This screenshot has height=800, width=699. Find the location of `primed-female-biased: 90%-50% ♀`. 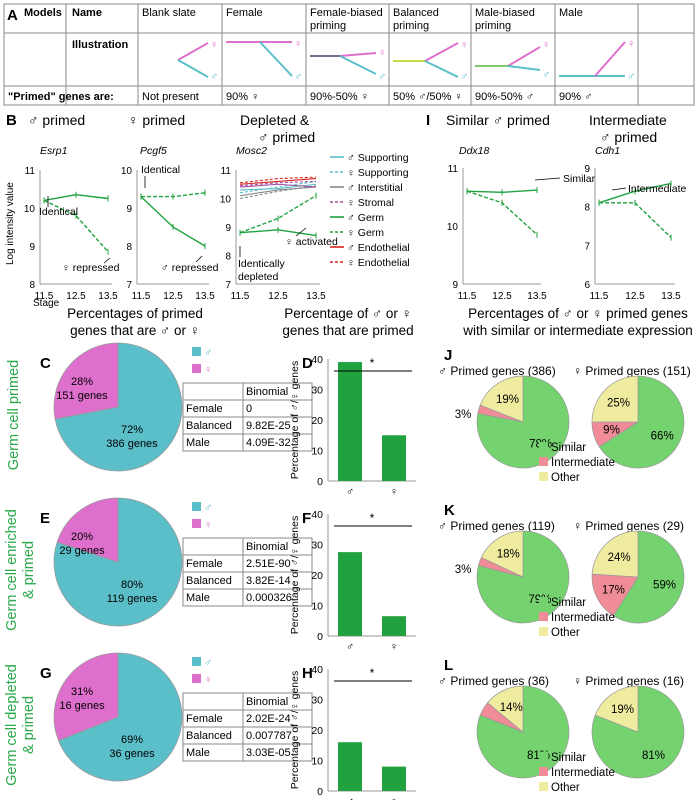

primed-female-biased: 90%-50% ♀ is located at coordinates (339, 97).